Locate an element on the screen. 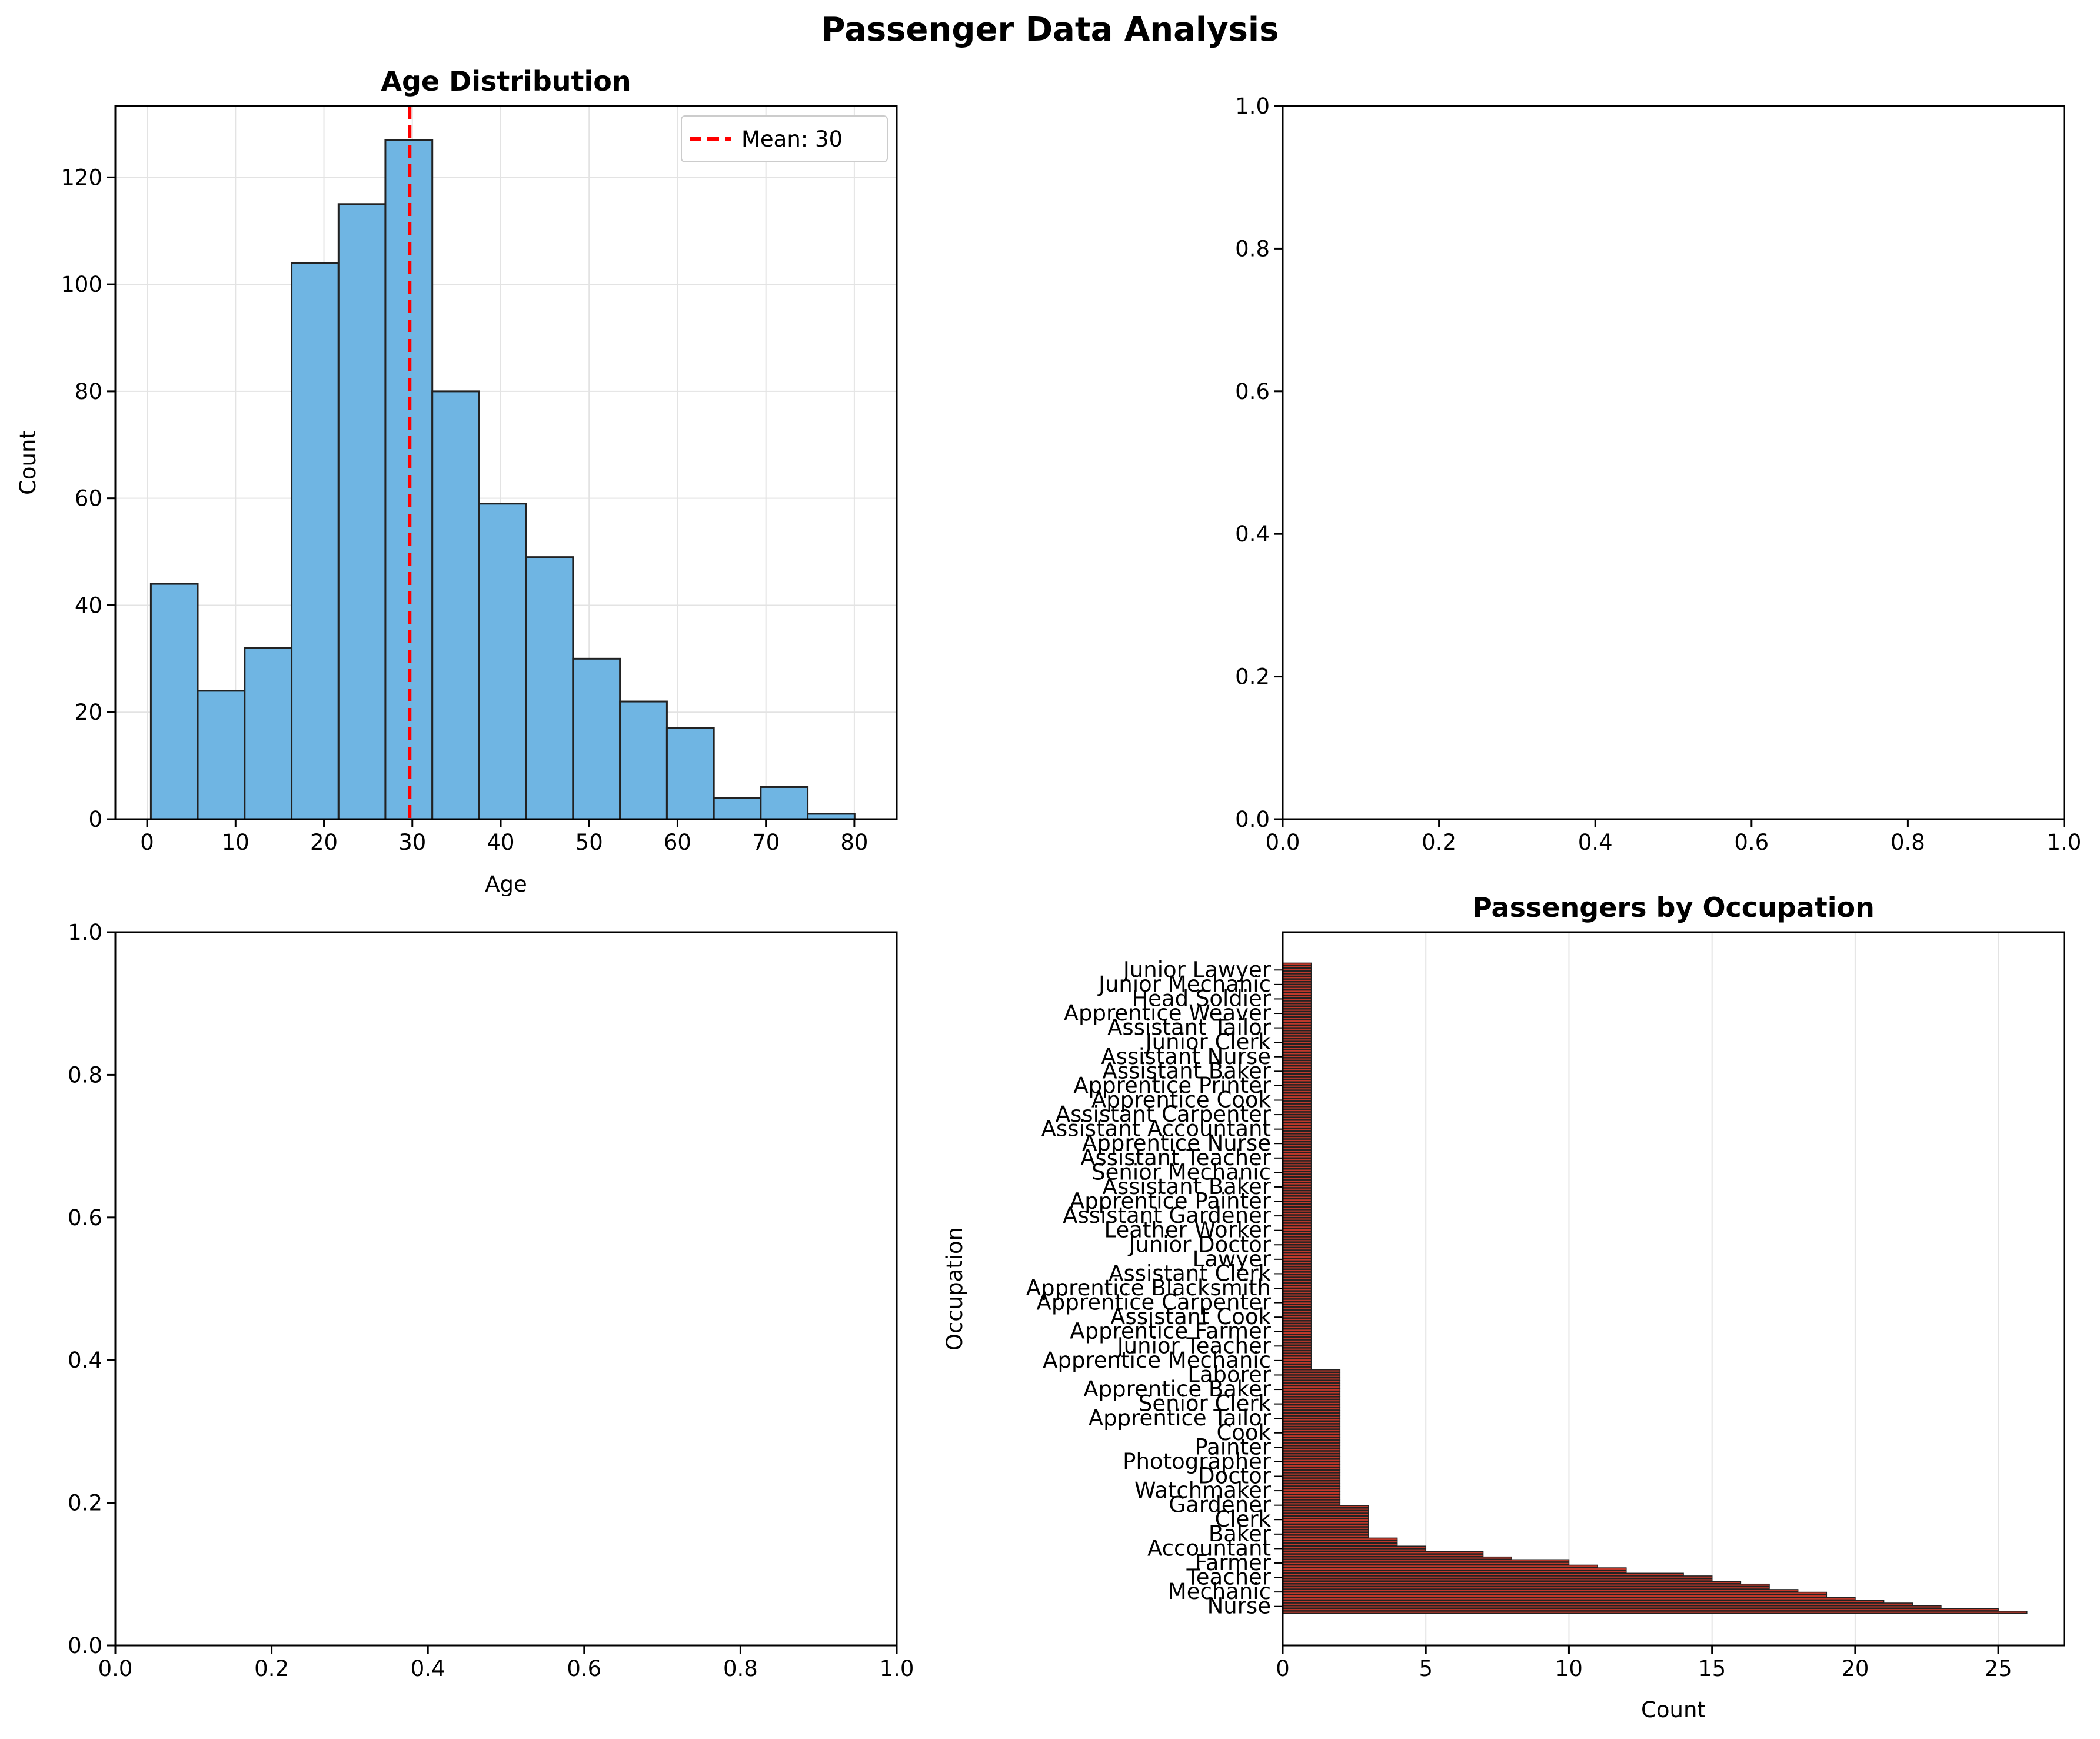 The image size is (2100, 1739). occupation-y-tick-label: Junior Clerk is located at coordinates (1208, 1042).